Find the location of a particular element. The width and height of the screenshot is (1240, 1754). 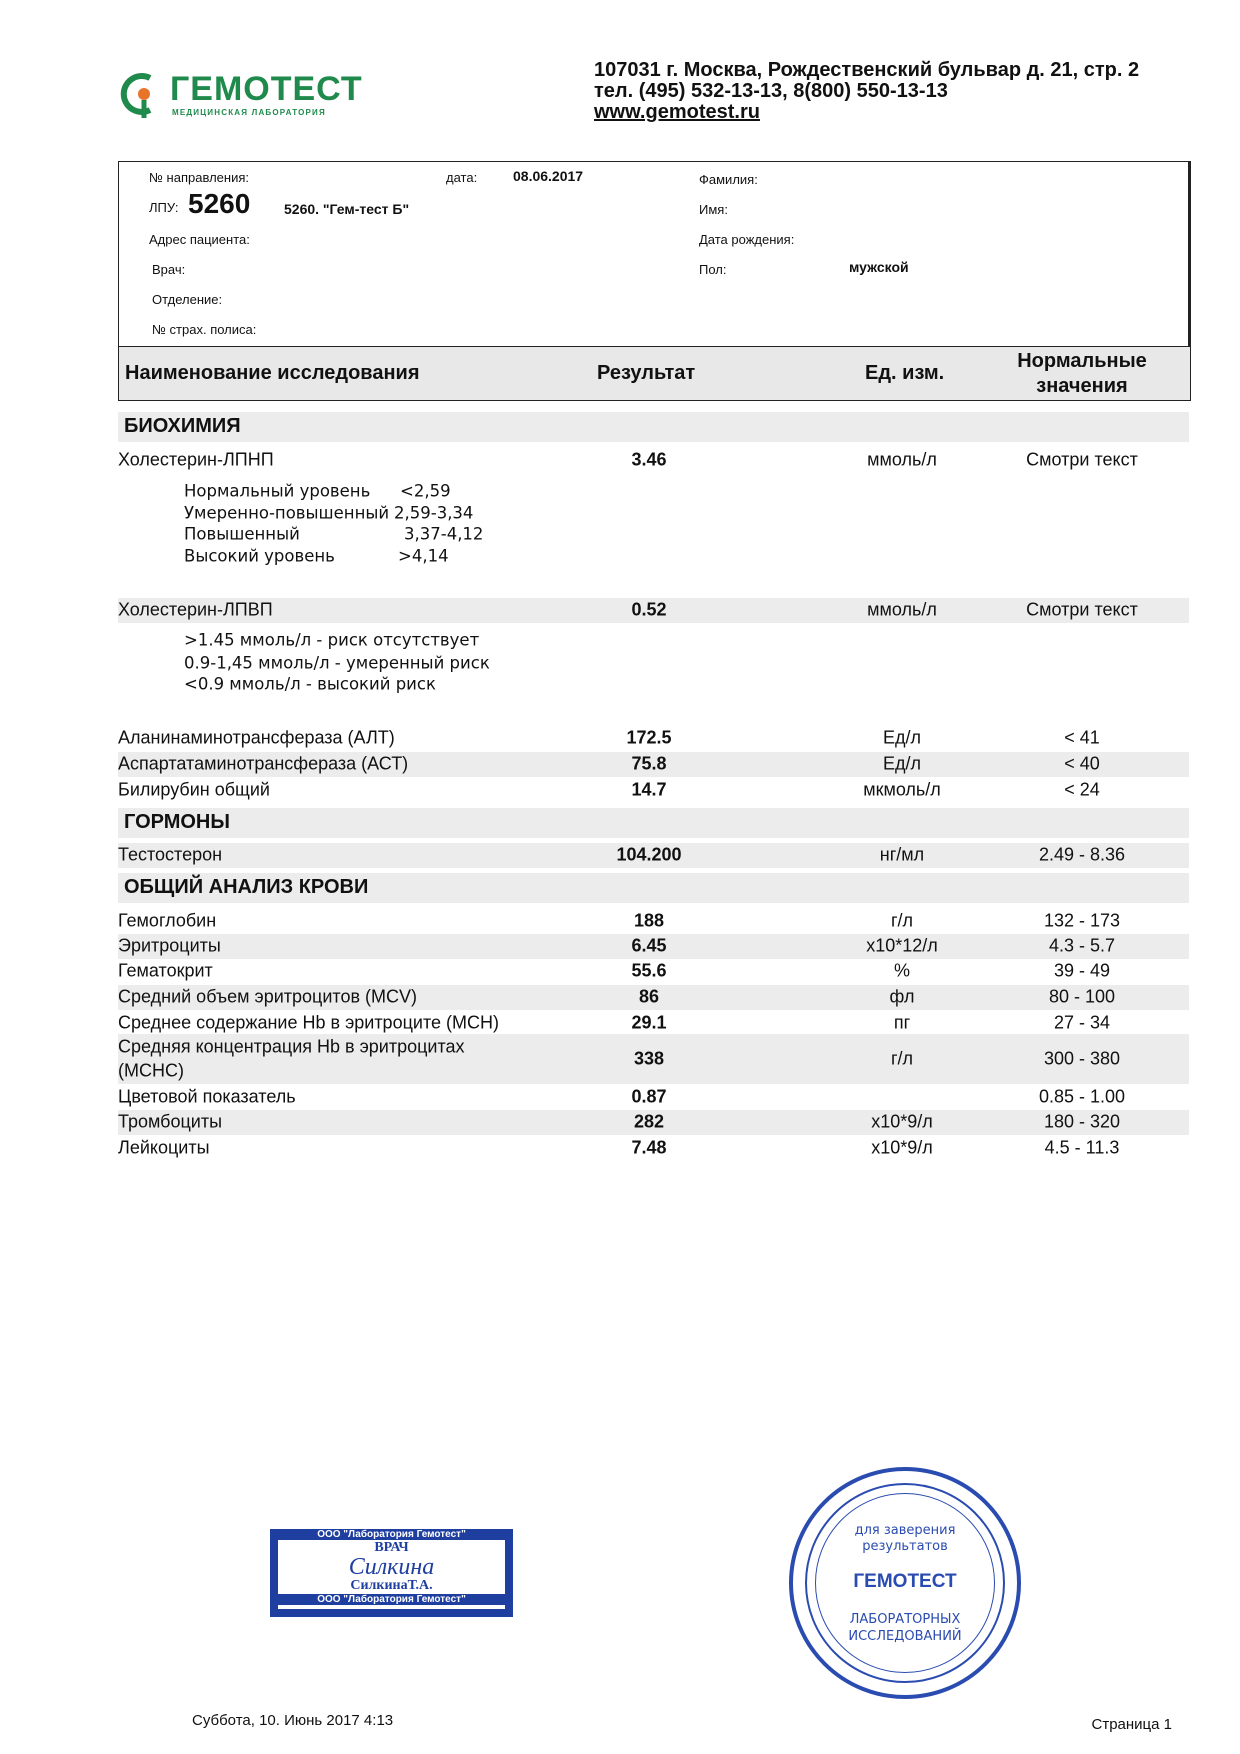

test-name: Среднее содержание Hb в эритроците (MCH) is located at coordinates (308, 1022).